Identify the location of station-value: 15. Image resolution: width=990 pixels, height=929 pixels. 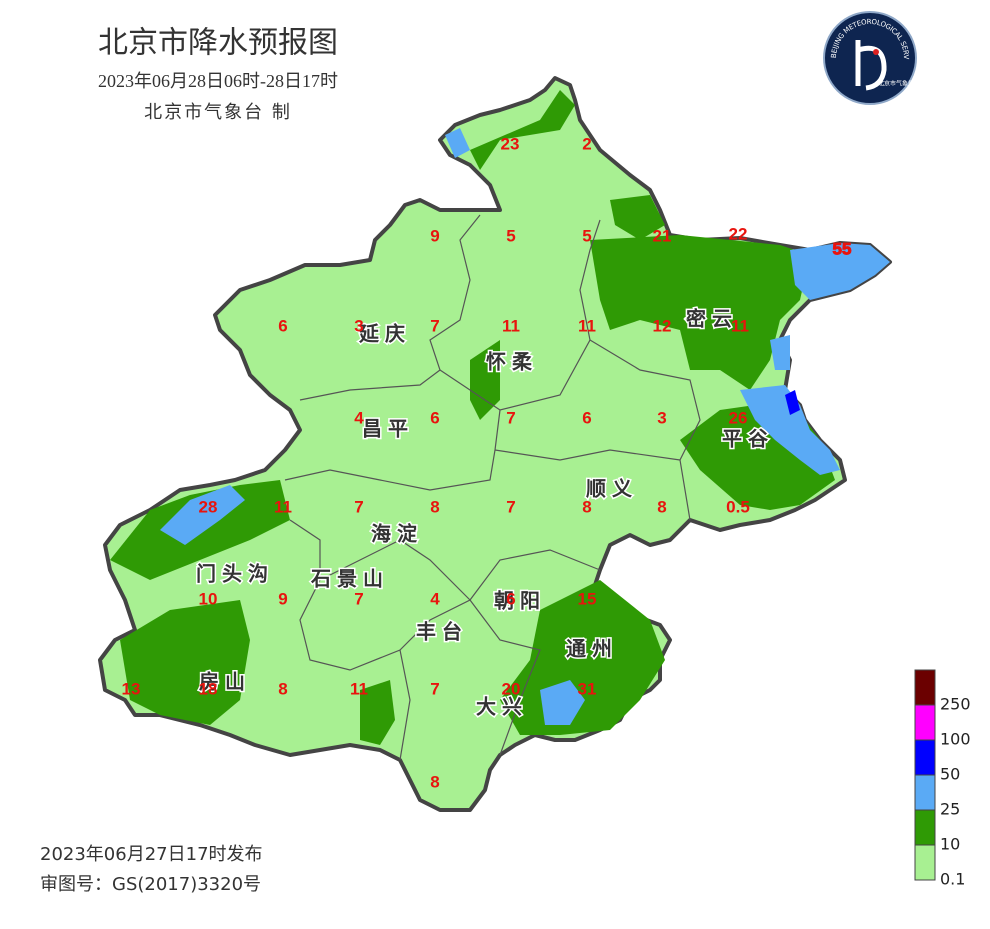
(587, 598).